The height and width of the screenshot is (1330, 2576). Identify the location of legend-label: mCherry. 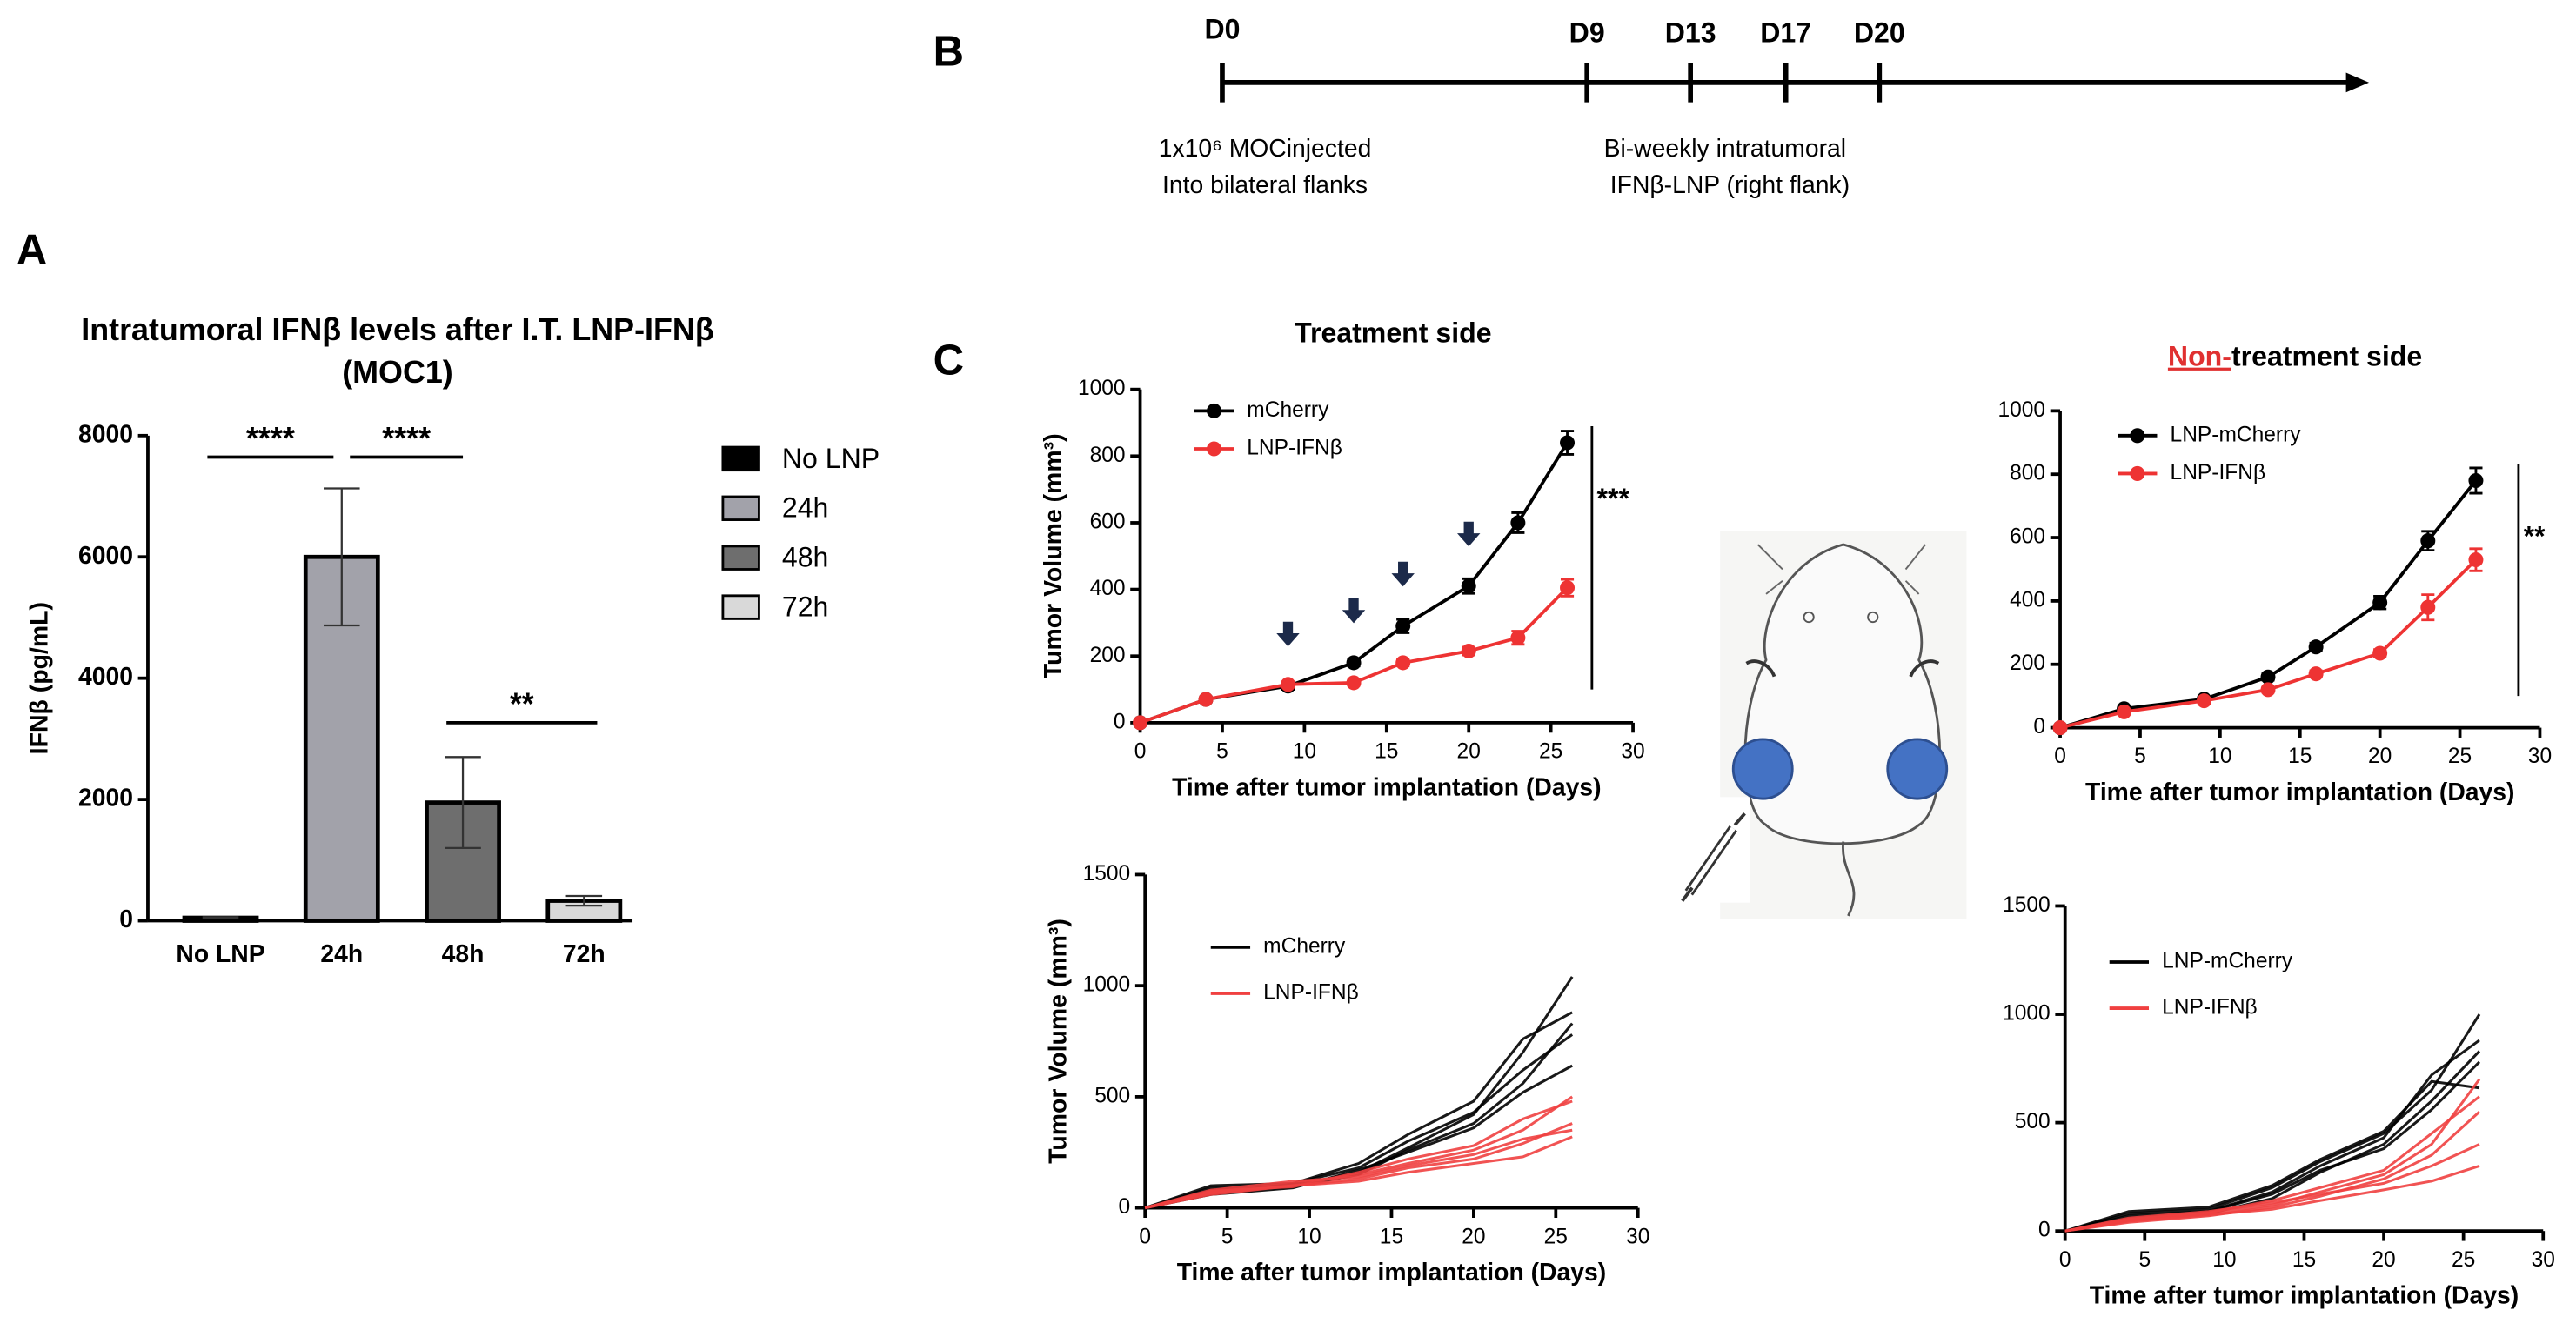
(1288, 410).